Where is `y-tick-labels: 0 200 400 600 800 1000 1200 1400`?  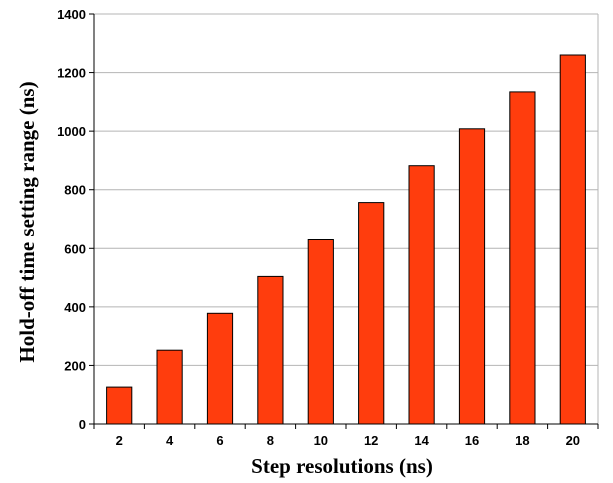 y-tick-labels: 0 200 400 600 800 1000 1200 1400 is located at coordinates (75, 219).